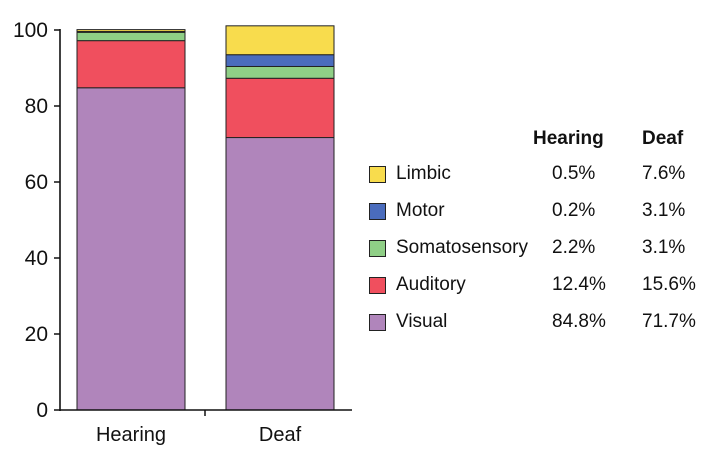 This screenshot has height=458, width=720. Describe the element at coordinates (538, 176) in the screenshot. I see `legend-row-limbic: Limbic 0.5% 7.6%` at that location.